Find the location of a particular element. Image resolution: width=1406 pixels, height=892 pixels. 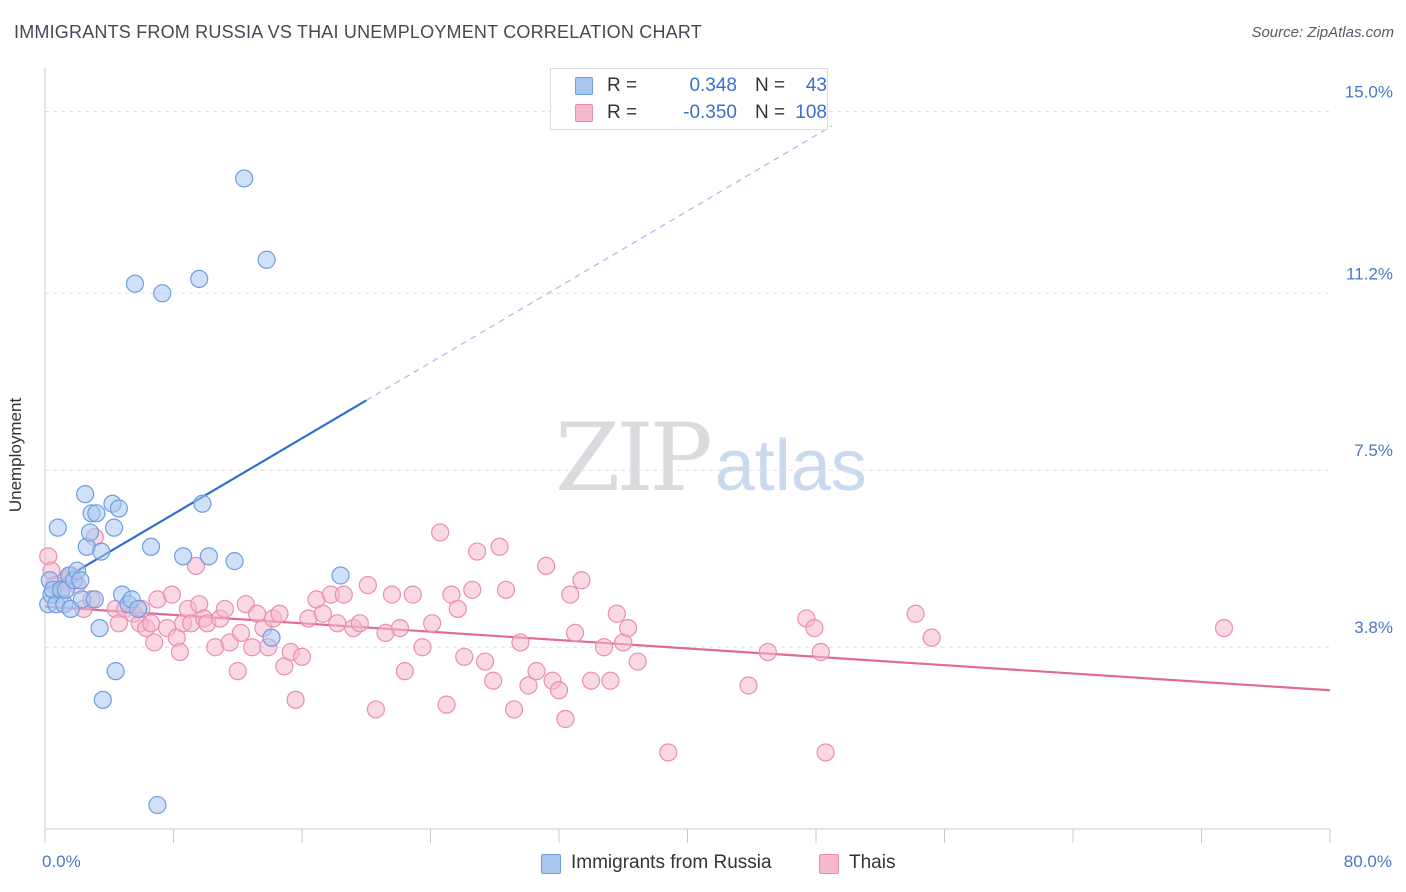

y-tick-labels: 3.8% 7.5% 11.2% 15.0% is located at coordinates (1369, 359).